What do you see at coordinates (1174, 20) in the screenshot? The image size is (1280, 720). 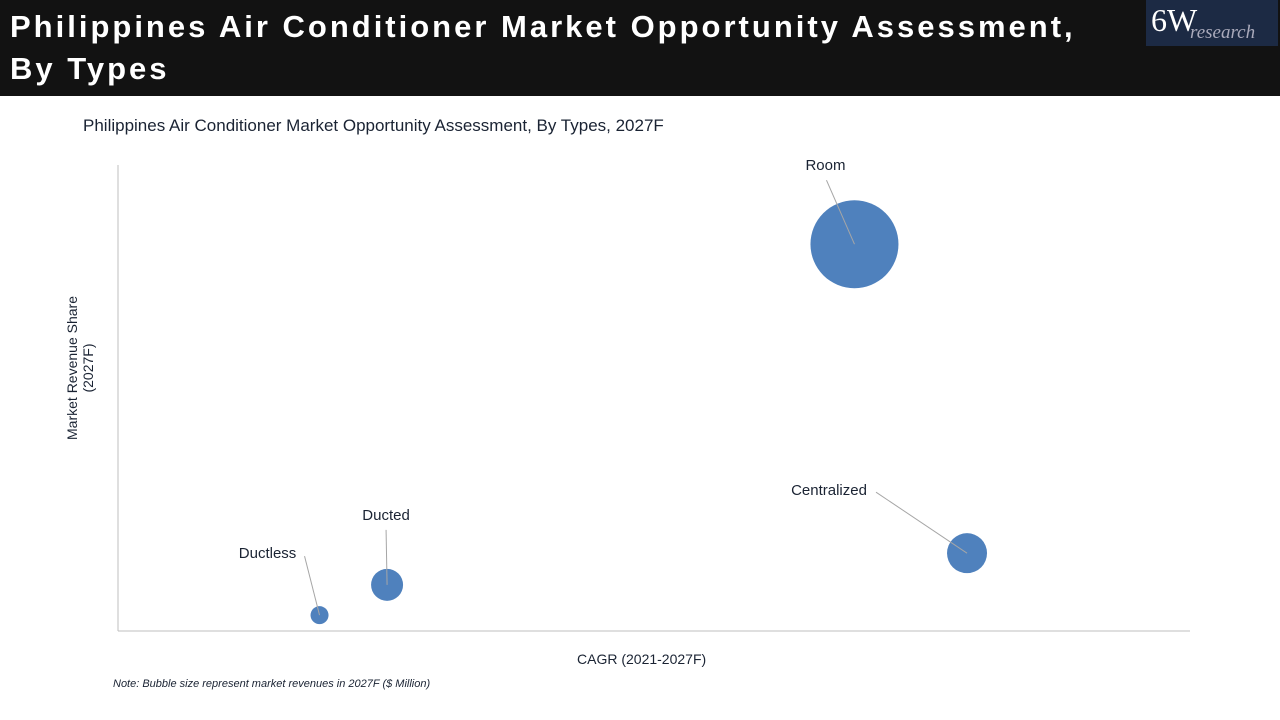 I see `logo-main: 6W` at bounding box center [1174, 20].